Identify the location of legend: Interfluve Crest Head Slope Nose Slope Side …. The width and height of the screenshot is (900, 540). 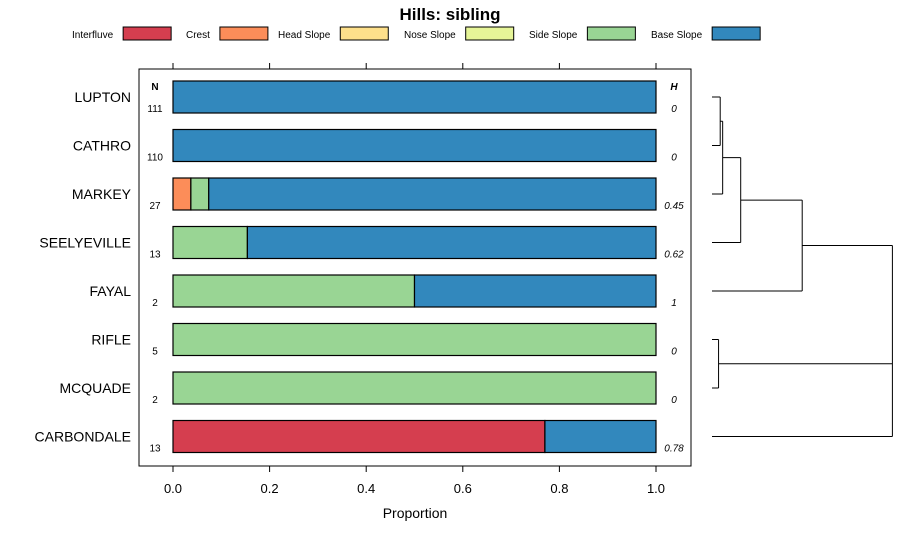
(416, 33).